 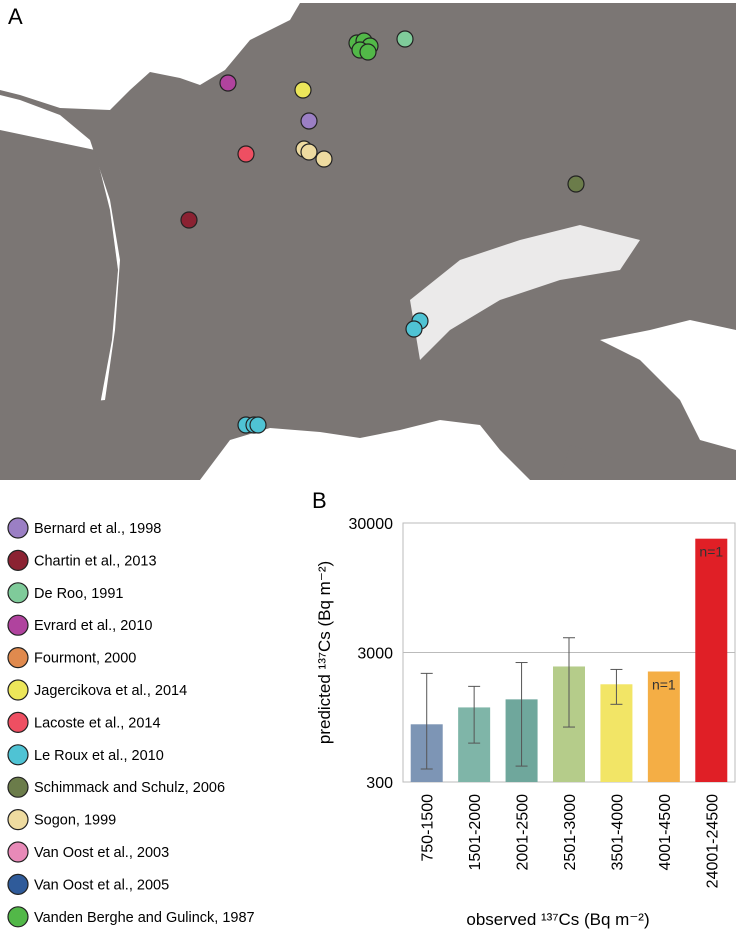 What do you see at coordinates (144, 918) in the screenshot?
I see `legend-label: Vanden Berghe and Gulinck, 1987` at bounding box center [144, 918].